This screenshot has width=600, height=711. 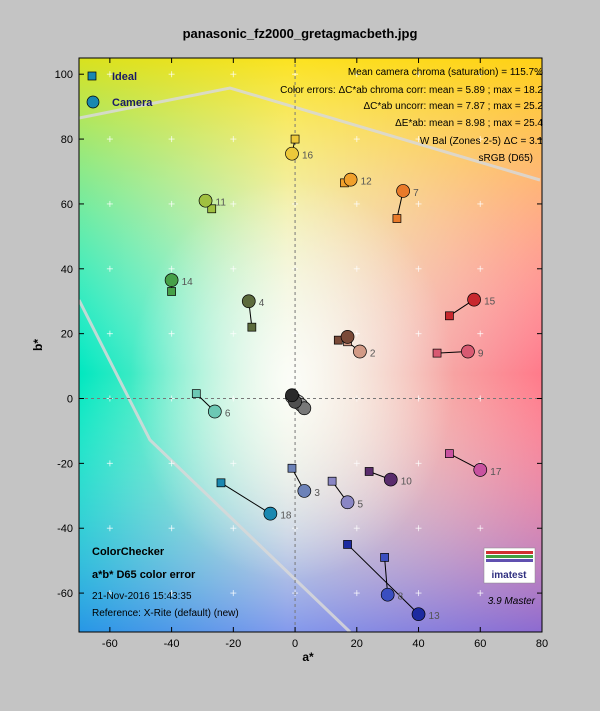 What do you see at coordinates (67, 140) in the screenshot?
I see `y-tick-label: 80` at bounding box center [67, 140].